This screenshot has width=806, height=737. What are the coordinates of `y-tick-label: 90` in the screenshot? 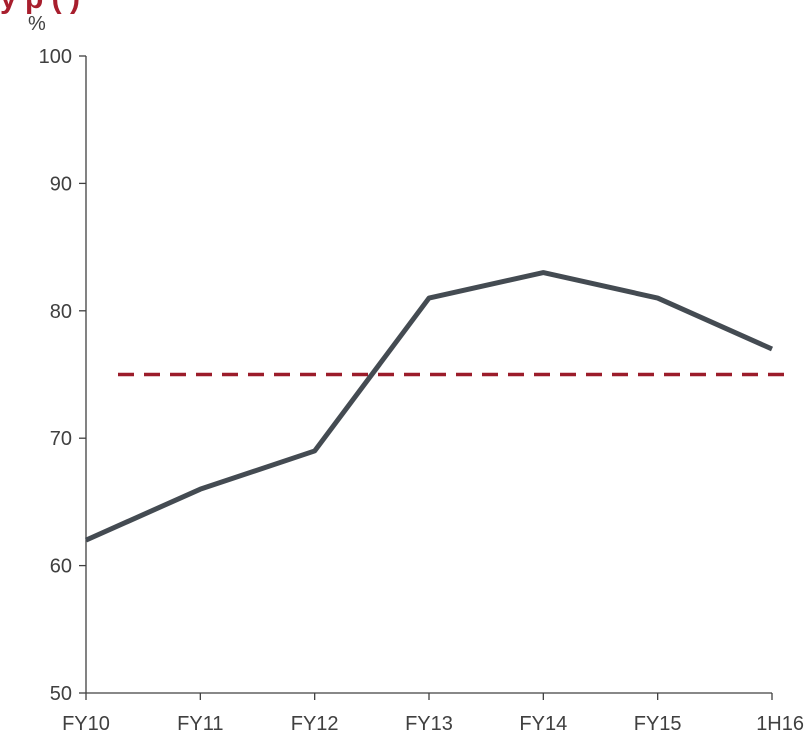 It's located at (61, 184).